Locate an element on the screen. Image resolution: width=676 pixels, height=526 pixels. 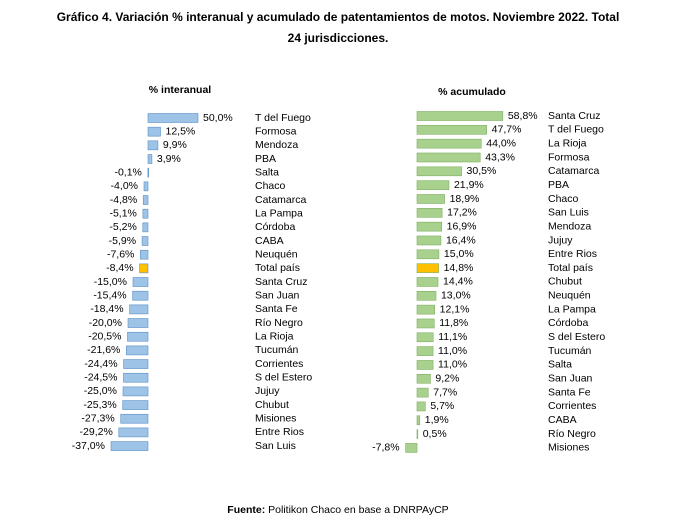
category-label: Entre Rios is located at coordinates (279, 432).